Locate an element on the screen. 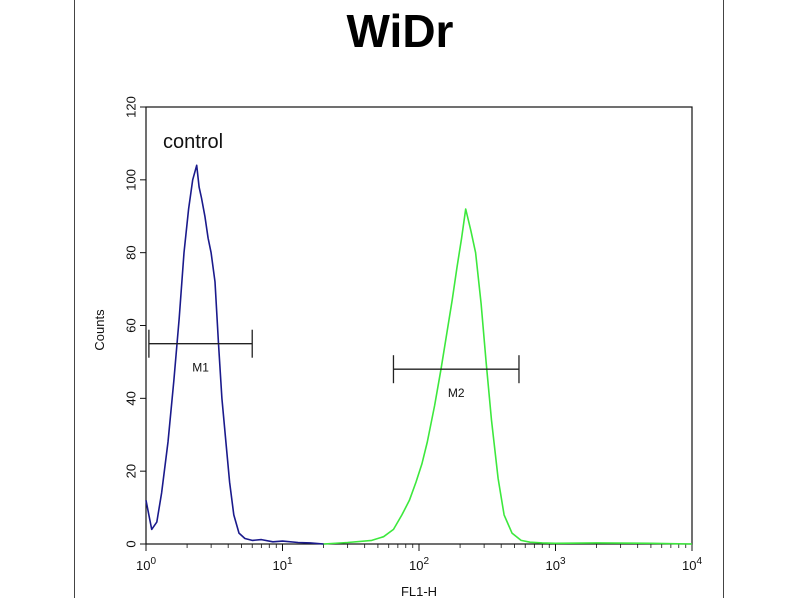 This screenshot has height=600, width=800. x-axis-label: FL1-H is located at coordinates (419, 591).